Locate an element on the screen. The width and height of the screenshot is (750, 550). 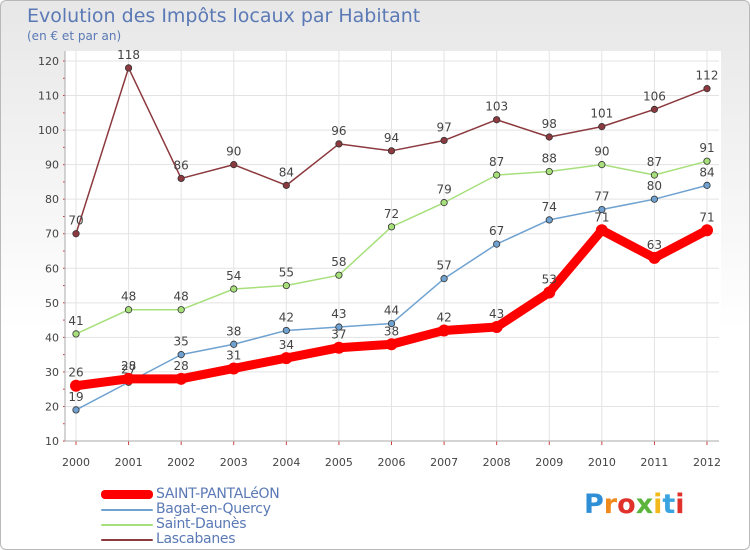
y-tick-label: 30 is located at coordinates (52, 372).